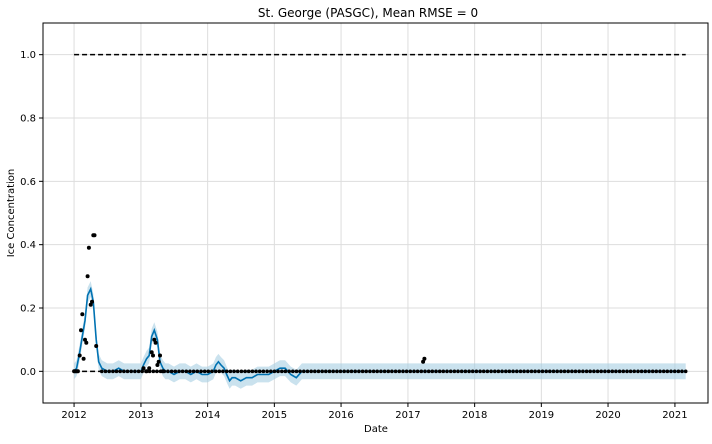 This screenshot has width=712, height=444. I want to click on y-tick-label: 0.6, so click(28, 182).